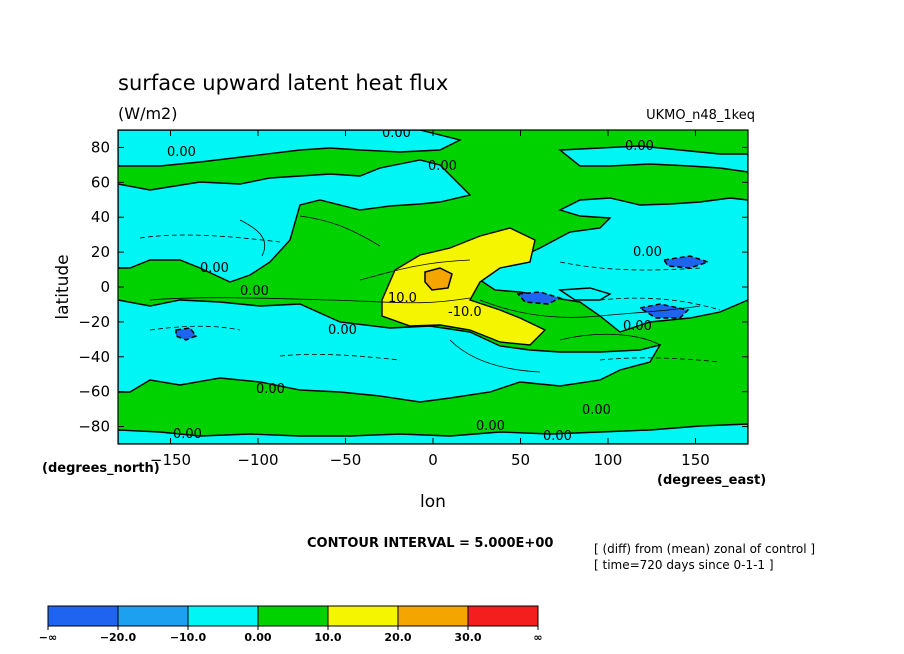  I want to click on x-units-label: (degrees_east), so click(711, 480).